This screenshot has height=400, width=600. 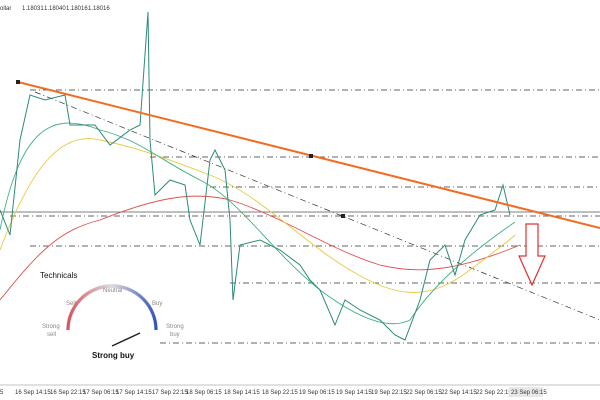 I want to click on x-tick-label: 18 Sep 14:15, so click(x=242, y=393).